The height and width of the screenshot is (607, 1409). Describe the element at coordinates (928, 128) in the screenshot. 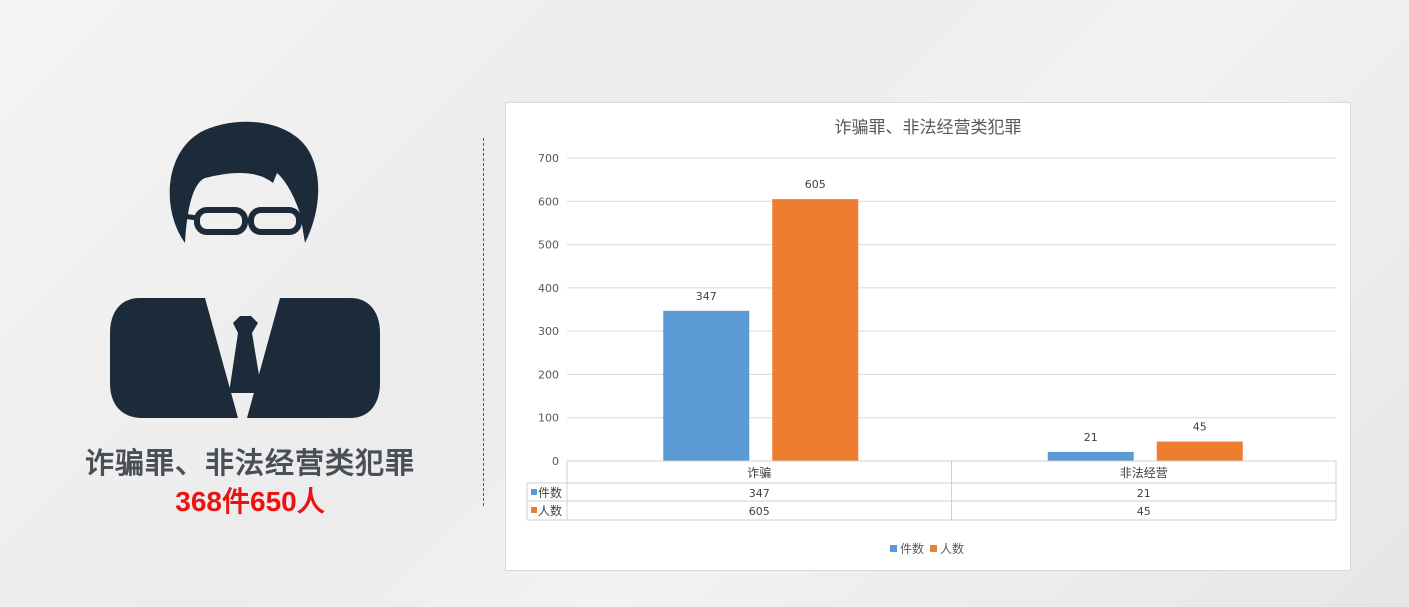

I see `chart-title: 诈骗罪、非法经营类犯罪` at that location.